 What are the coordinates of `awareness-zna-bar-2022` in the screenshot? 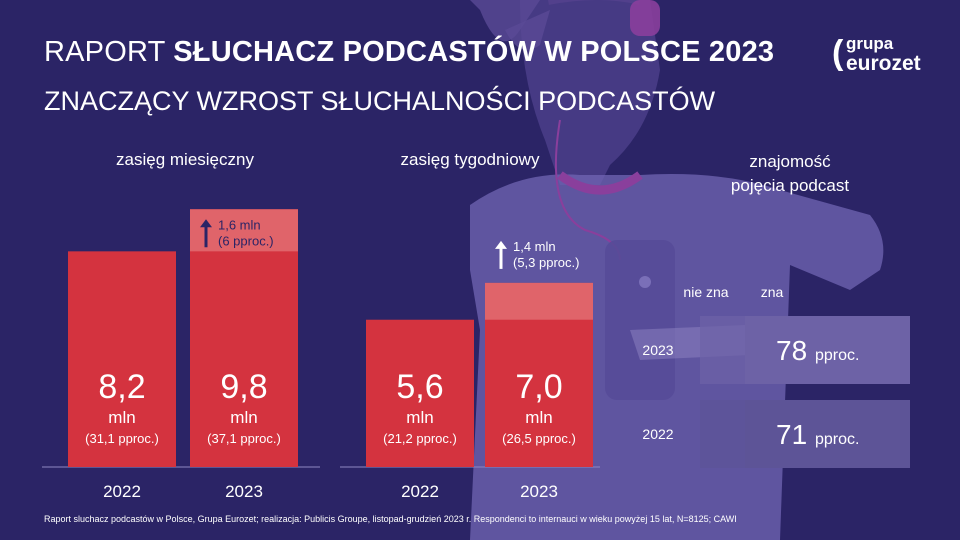 It's located at (827, 434).